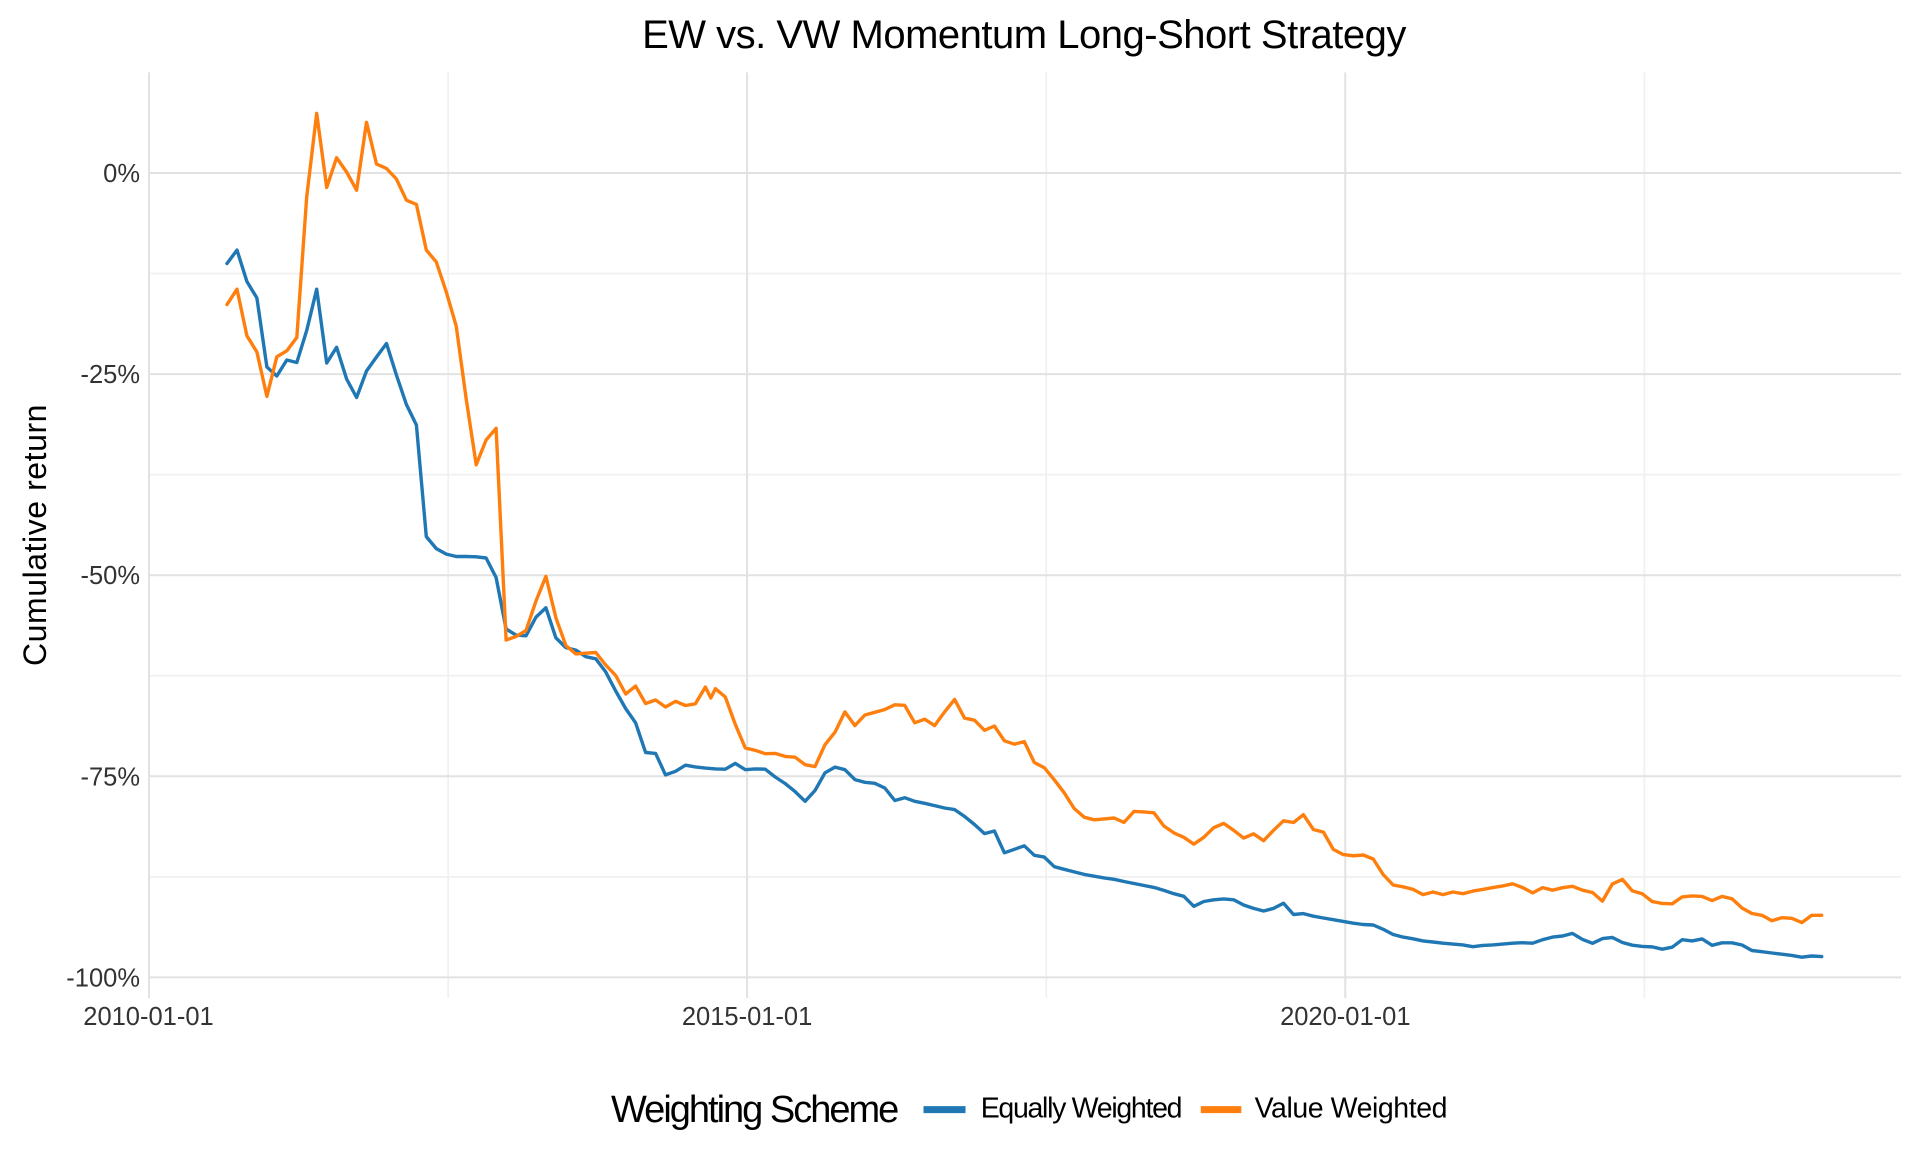  What do you see at coordinates (110, 375) in the screenshot?
I see `svg-text: -25%` at bounding box center [110, 375].